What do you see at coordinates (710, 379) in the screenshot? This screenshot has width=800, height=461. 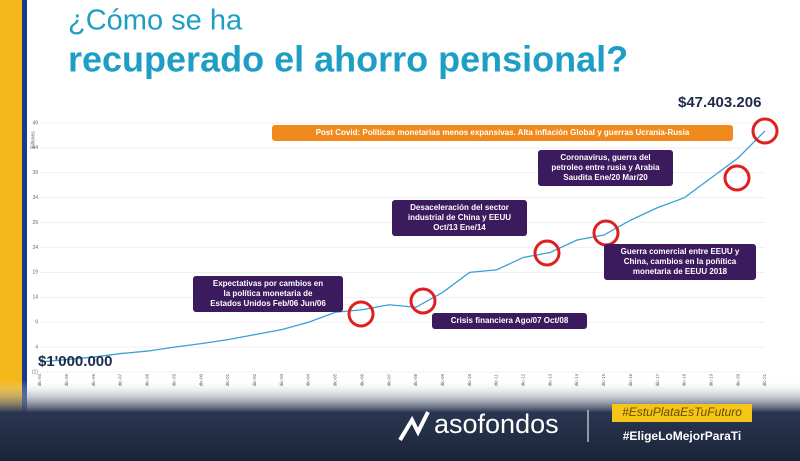 I see `x-tick-label: dic-19` at bounding box center [710, 379].